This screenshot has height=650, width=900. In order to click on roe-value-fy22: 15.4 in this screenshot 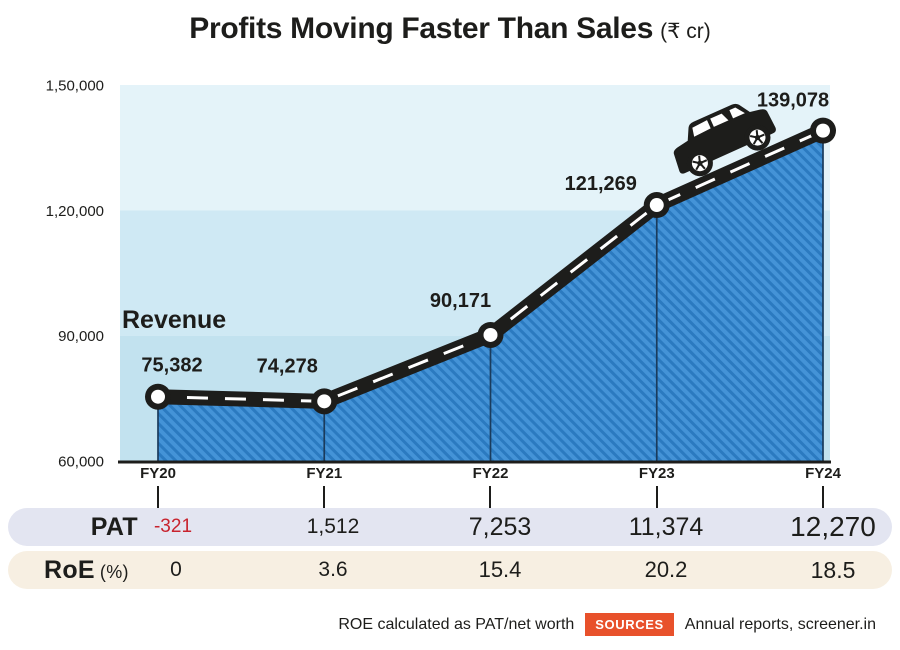, I will do `click(500, 569)`.